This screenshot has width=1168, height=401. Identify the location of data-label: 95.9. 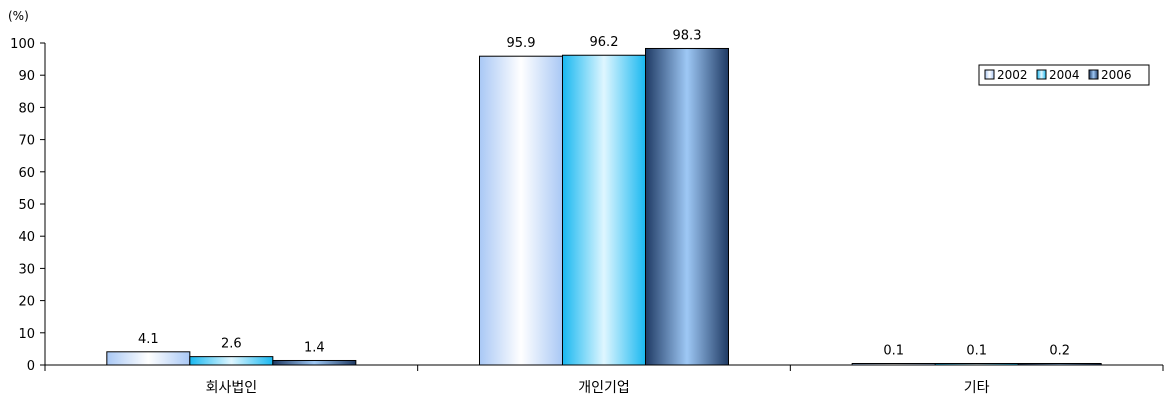
(521, 43).